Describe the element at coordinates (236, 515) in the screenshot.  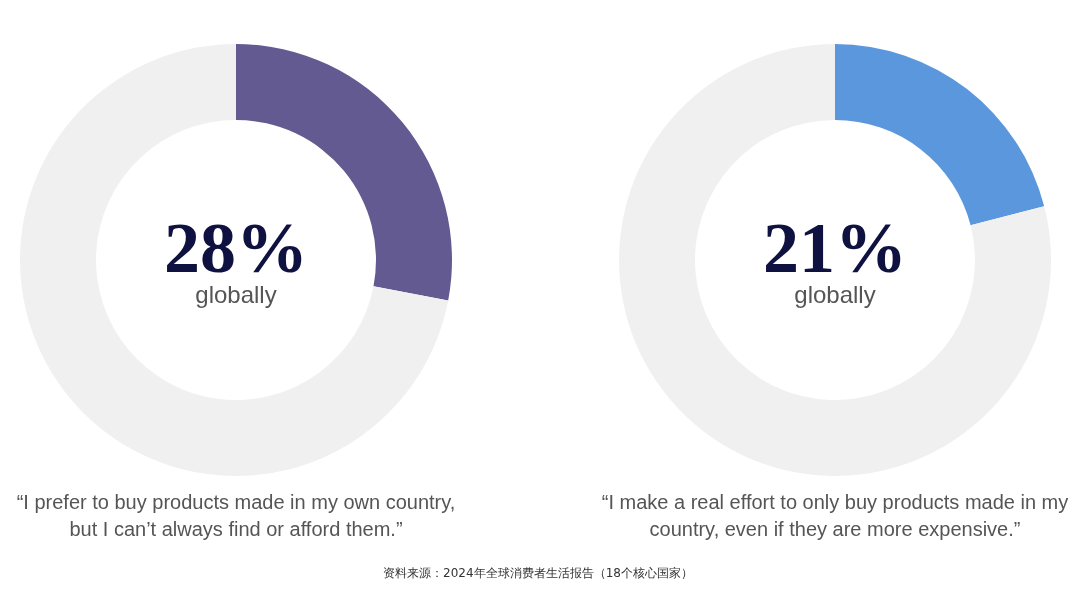
I see `text: “I prefer to buy products made in my own country, but I can’t always find or afford them.”` at that location.